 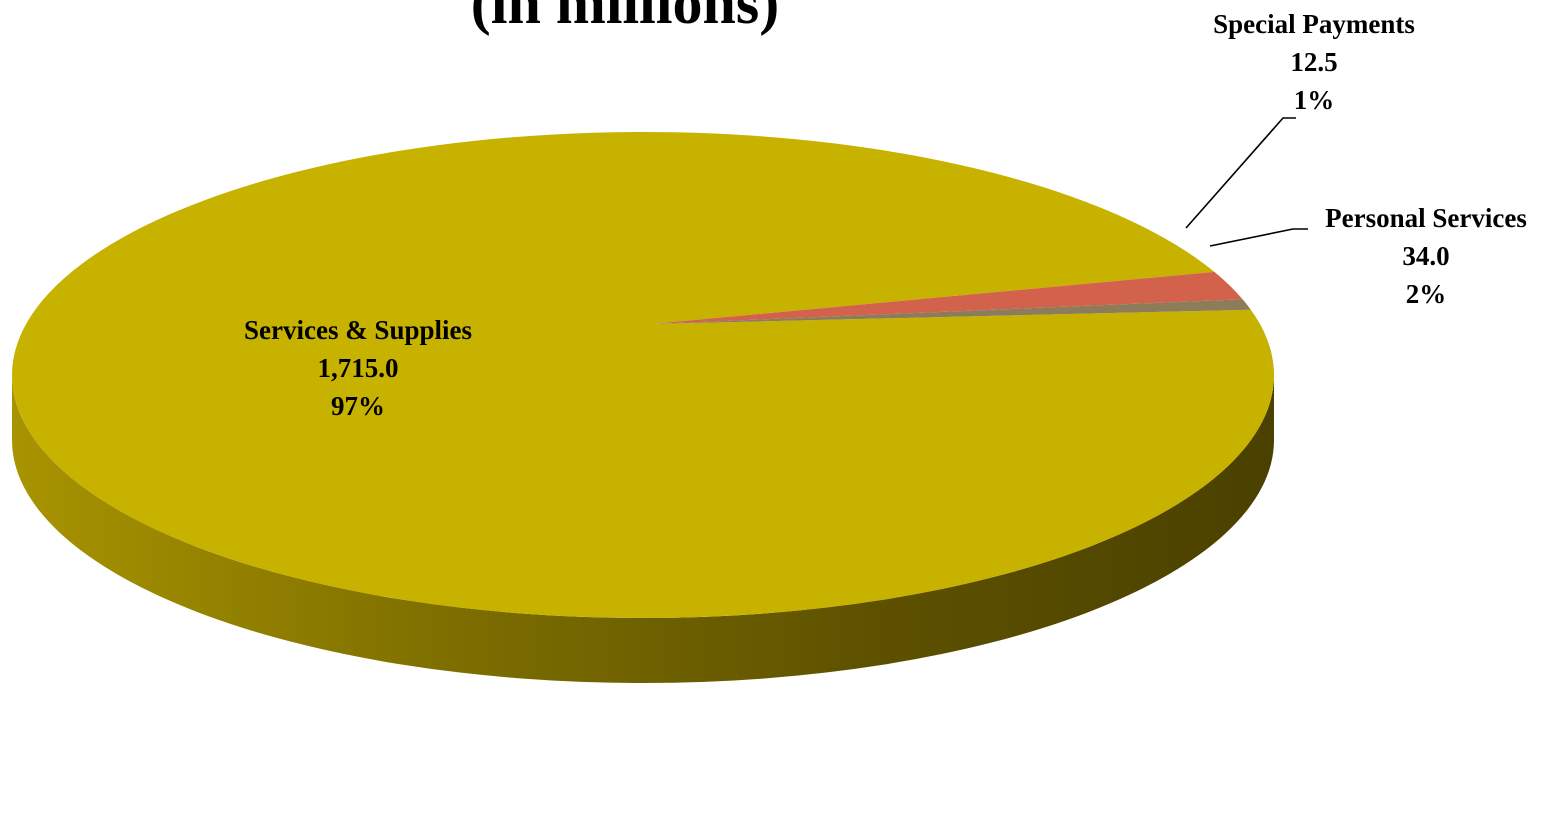 I want to click on slice-name-services-supplies: Services & Supplies, so click(x=358, y=330).